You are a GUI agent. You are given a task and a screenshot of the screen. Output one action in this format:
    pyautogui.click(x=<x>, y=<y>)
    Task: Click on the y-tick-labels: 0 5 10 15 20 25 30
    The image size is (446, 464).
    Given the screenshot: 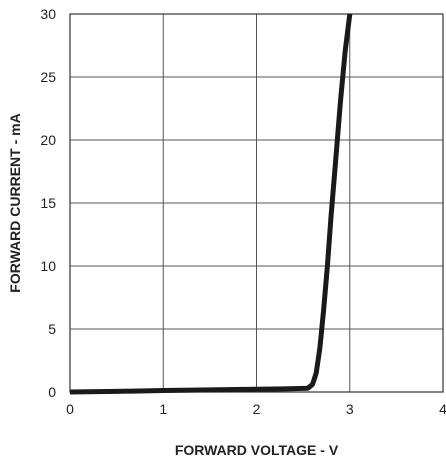 What is the action you would take?
    pyautogui.click(x=48, y=203)
    